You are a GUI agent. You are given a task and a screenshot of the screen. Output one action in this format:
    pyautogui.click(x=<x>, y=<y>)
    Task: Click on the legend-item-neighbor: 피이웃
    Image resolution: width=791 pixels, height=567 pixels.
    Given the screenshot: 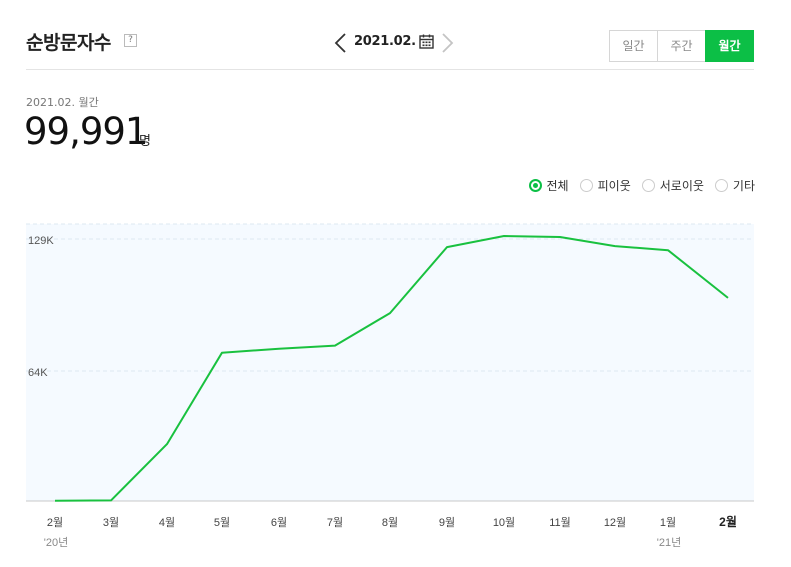 What is the action you would take?
    pyautogui.click(x=605, y=185)
    